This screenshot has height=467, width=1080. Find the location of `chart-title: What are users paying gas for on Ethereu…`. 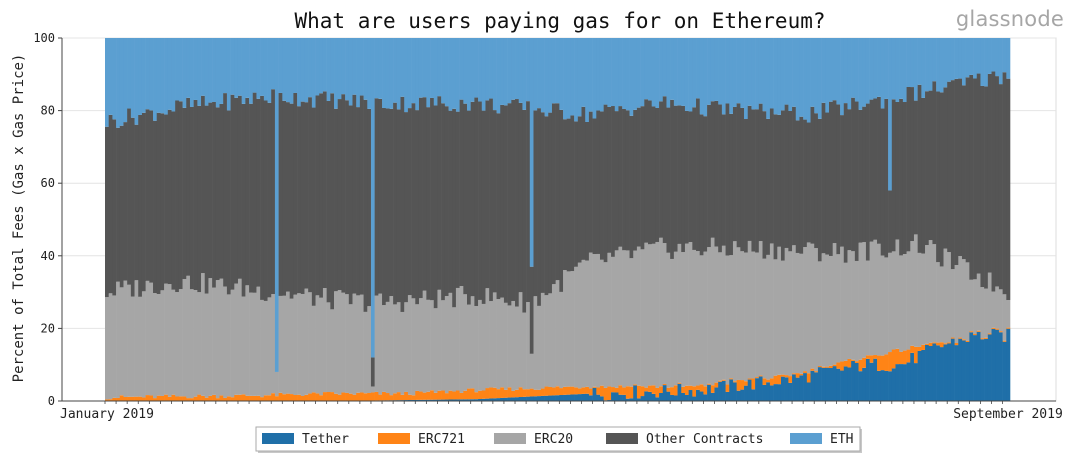

chart-title: What are users paying gas for on Ethereu… is located at coordinates (559, 21).